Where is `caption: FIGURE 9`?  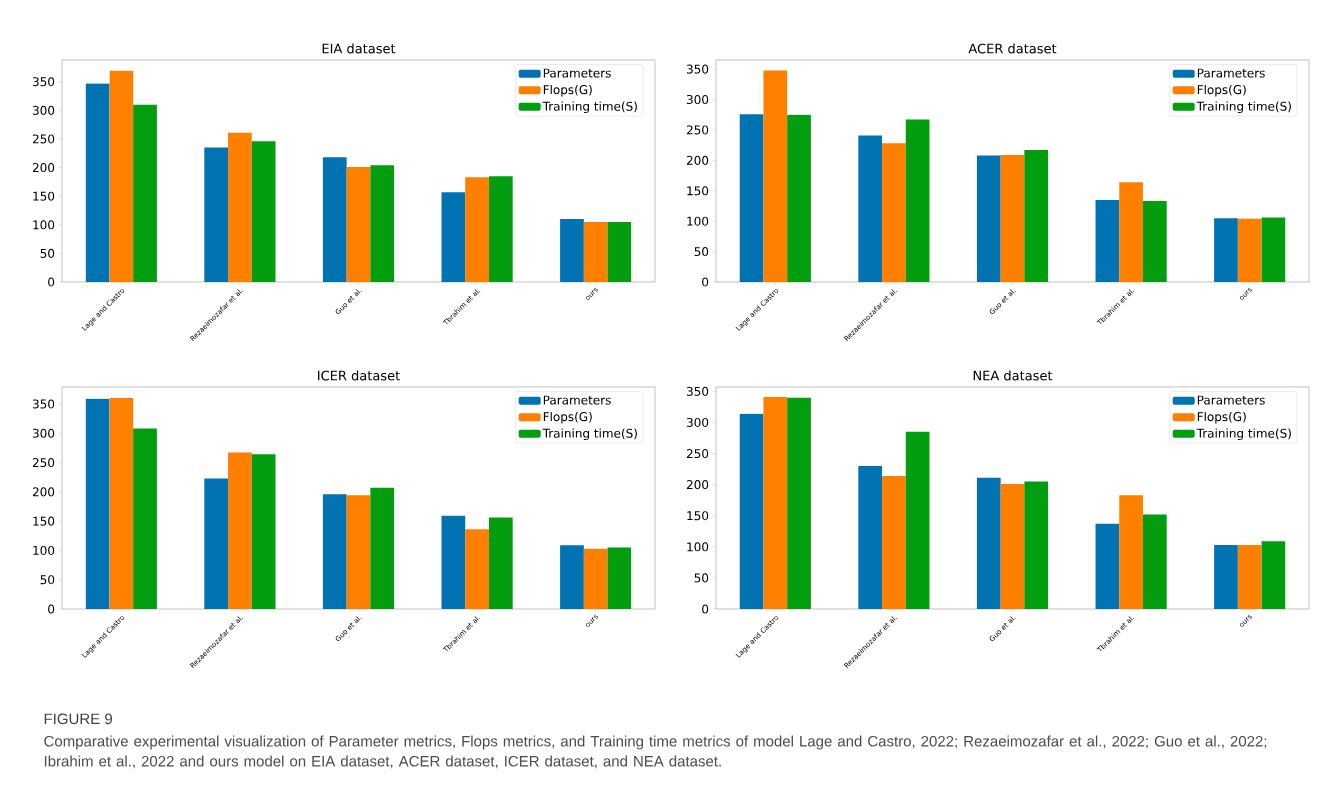 caption: FIGURE 9 is located at coordinates (78, 719).